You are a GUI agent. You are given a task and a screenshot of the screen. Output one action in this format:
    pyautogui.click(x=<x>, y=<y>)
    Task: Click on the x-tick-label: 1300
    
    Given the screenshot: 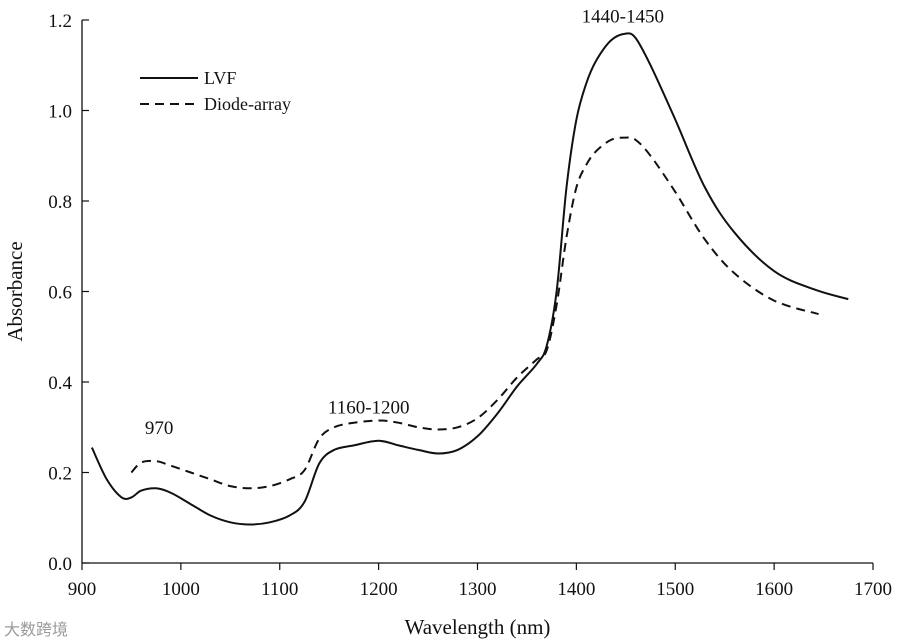 What is the action you would take?
    pyautogui.click(x=478, y=589)
    